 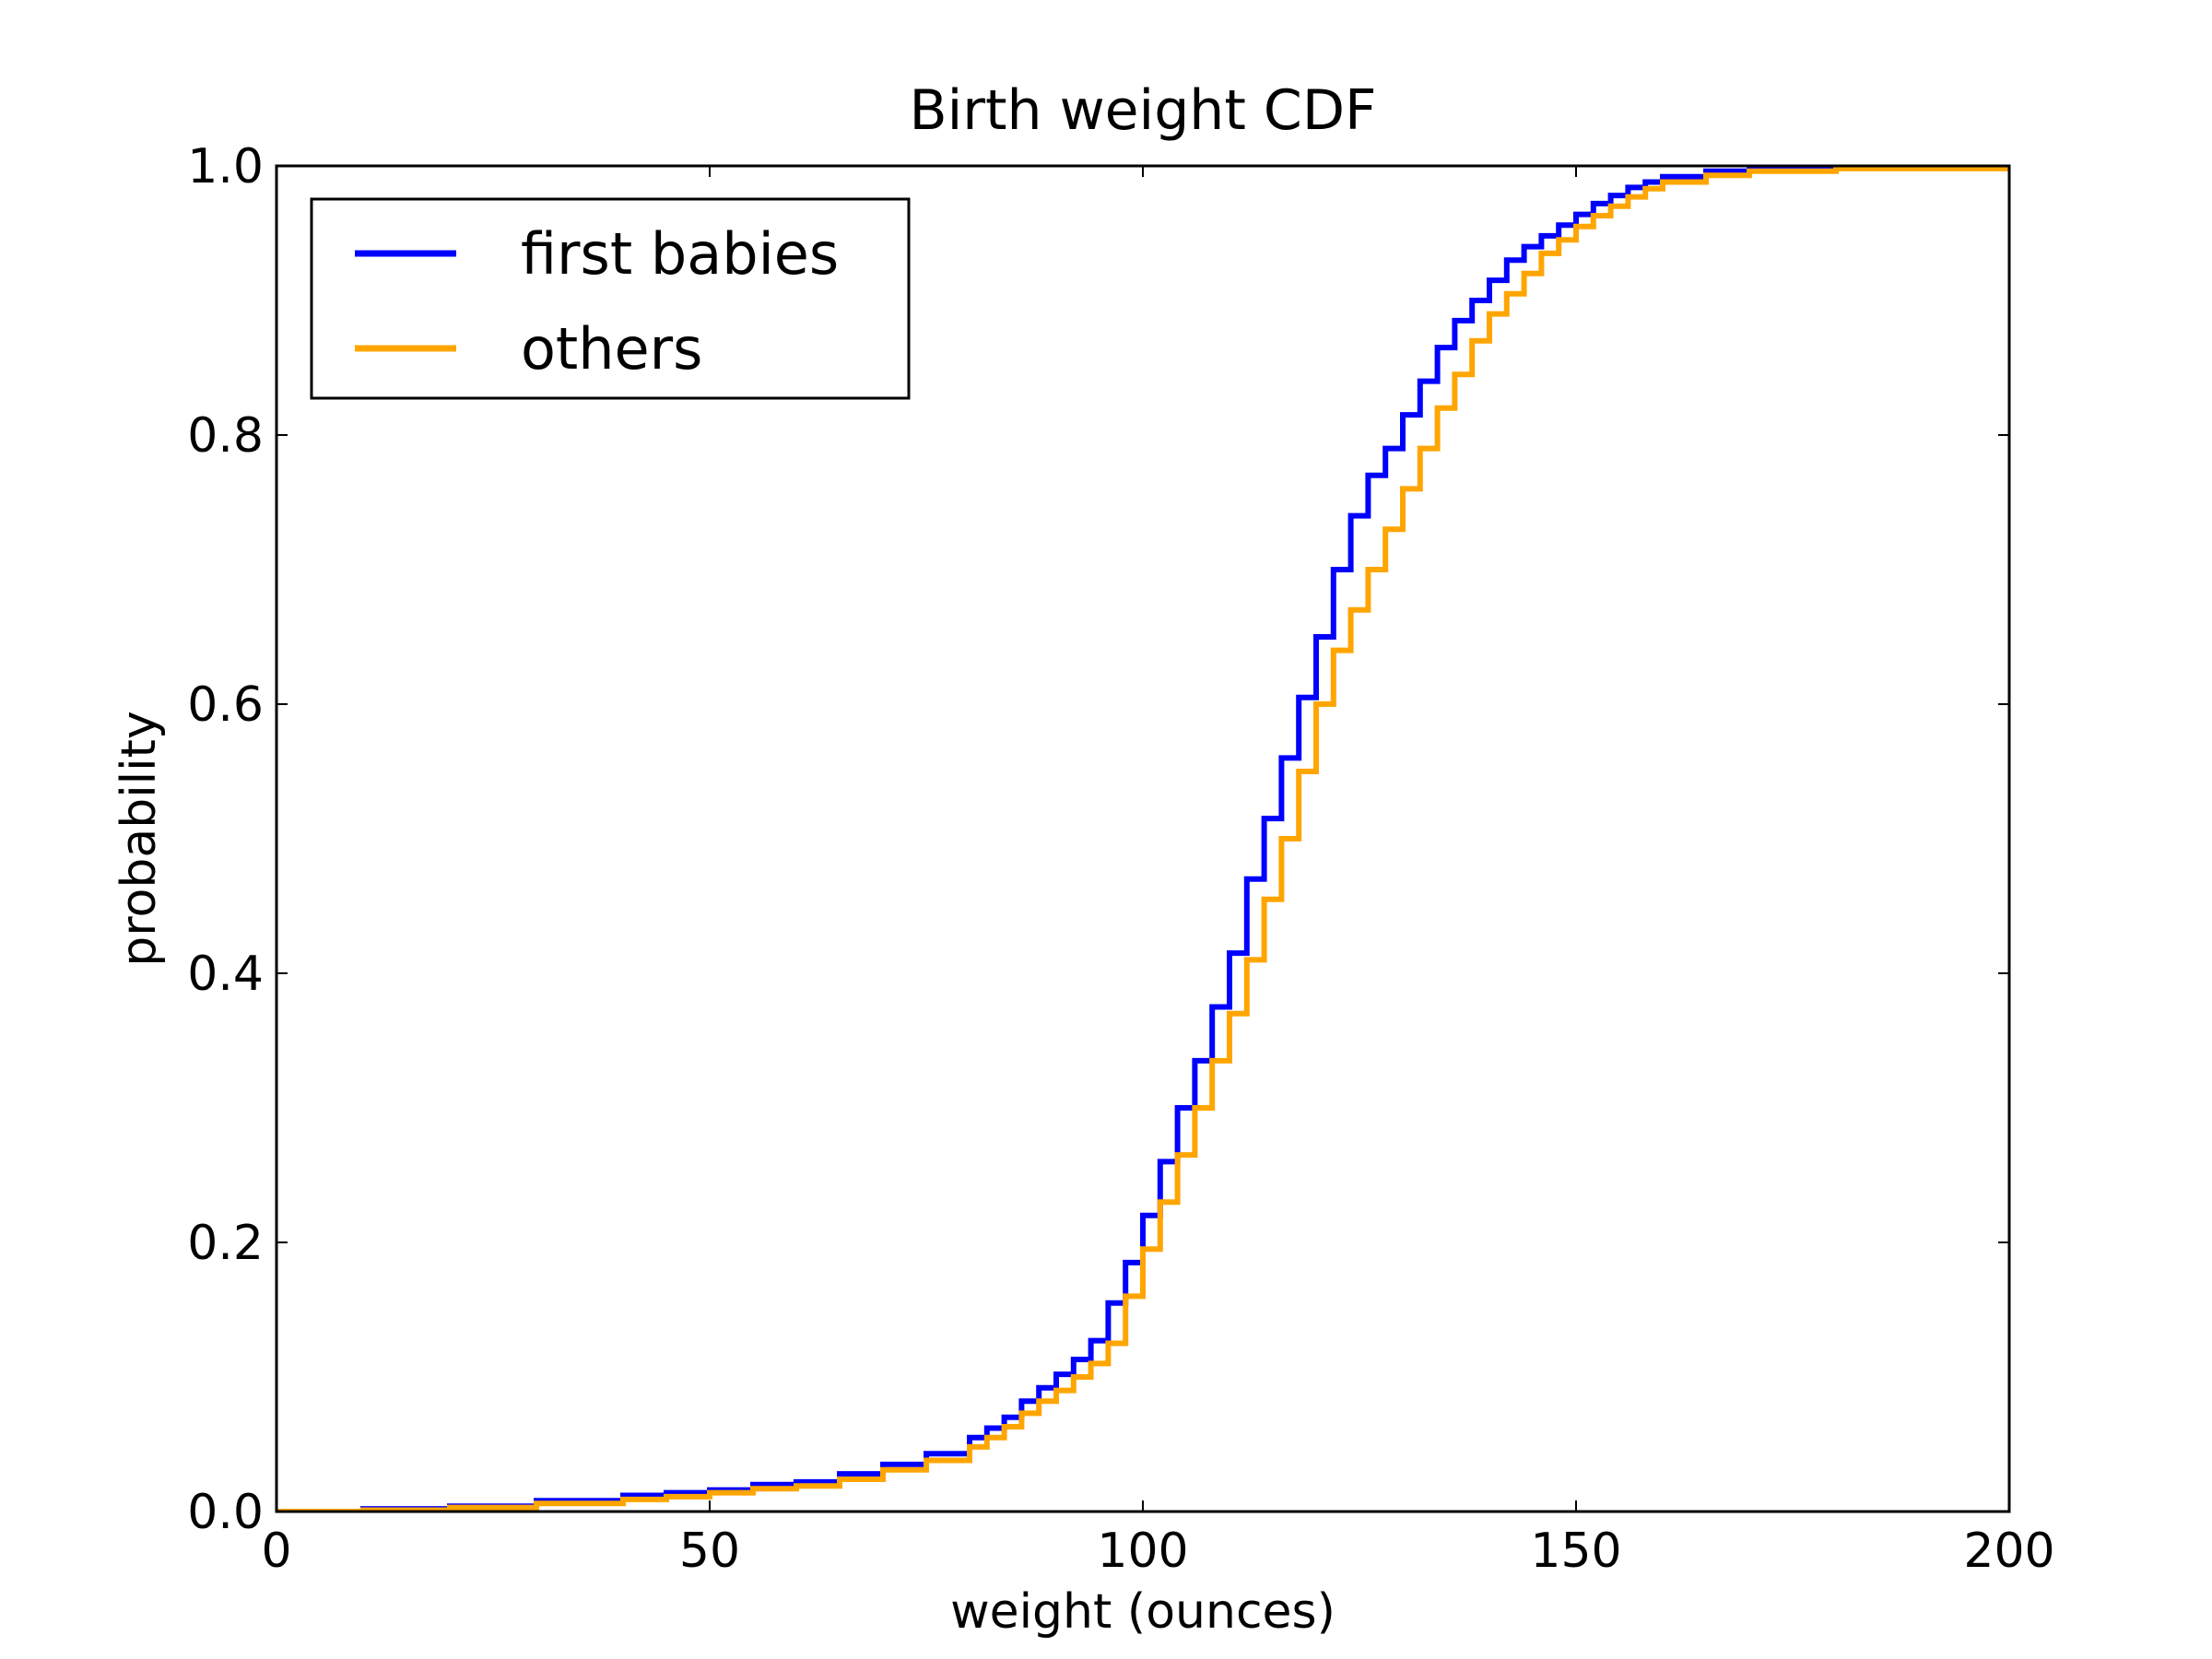 I want to click on legend: first babies others, so click(x=610, y=298).